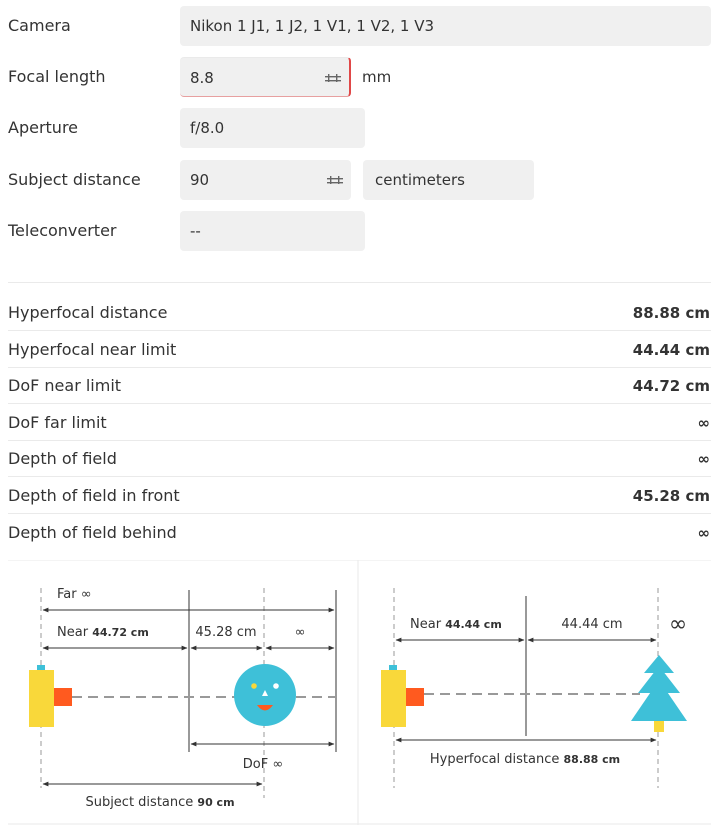  I want to click on result-label: Hyperfocal near limit, so click(92, 349).